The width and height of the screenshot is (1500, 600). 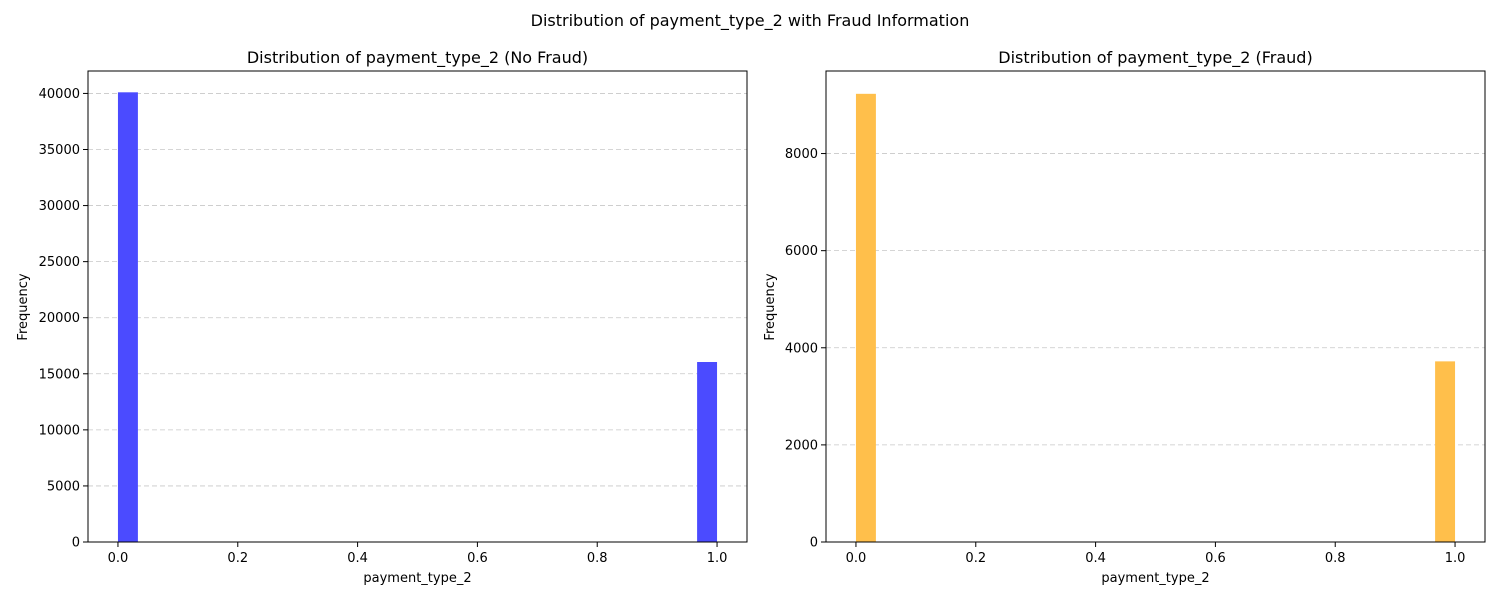 What do you see at coordinates (1095, 558) in the screenshot?
I see `fraud-xtick-label-2: 0.4` at bounding box center [1095, 558].